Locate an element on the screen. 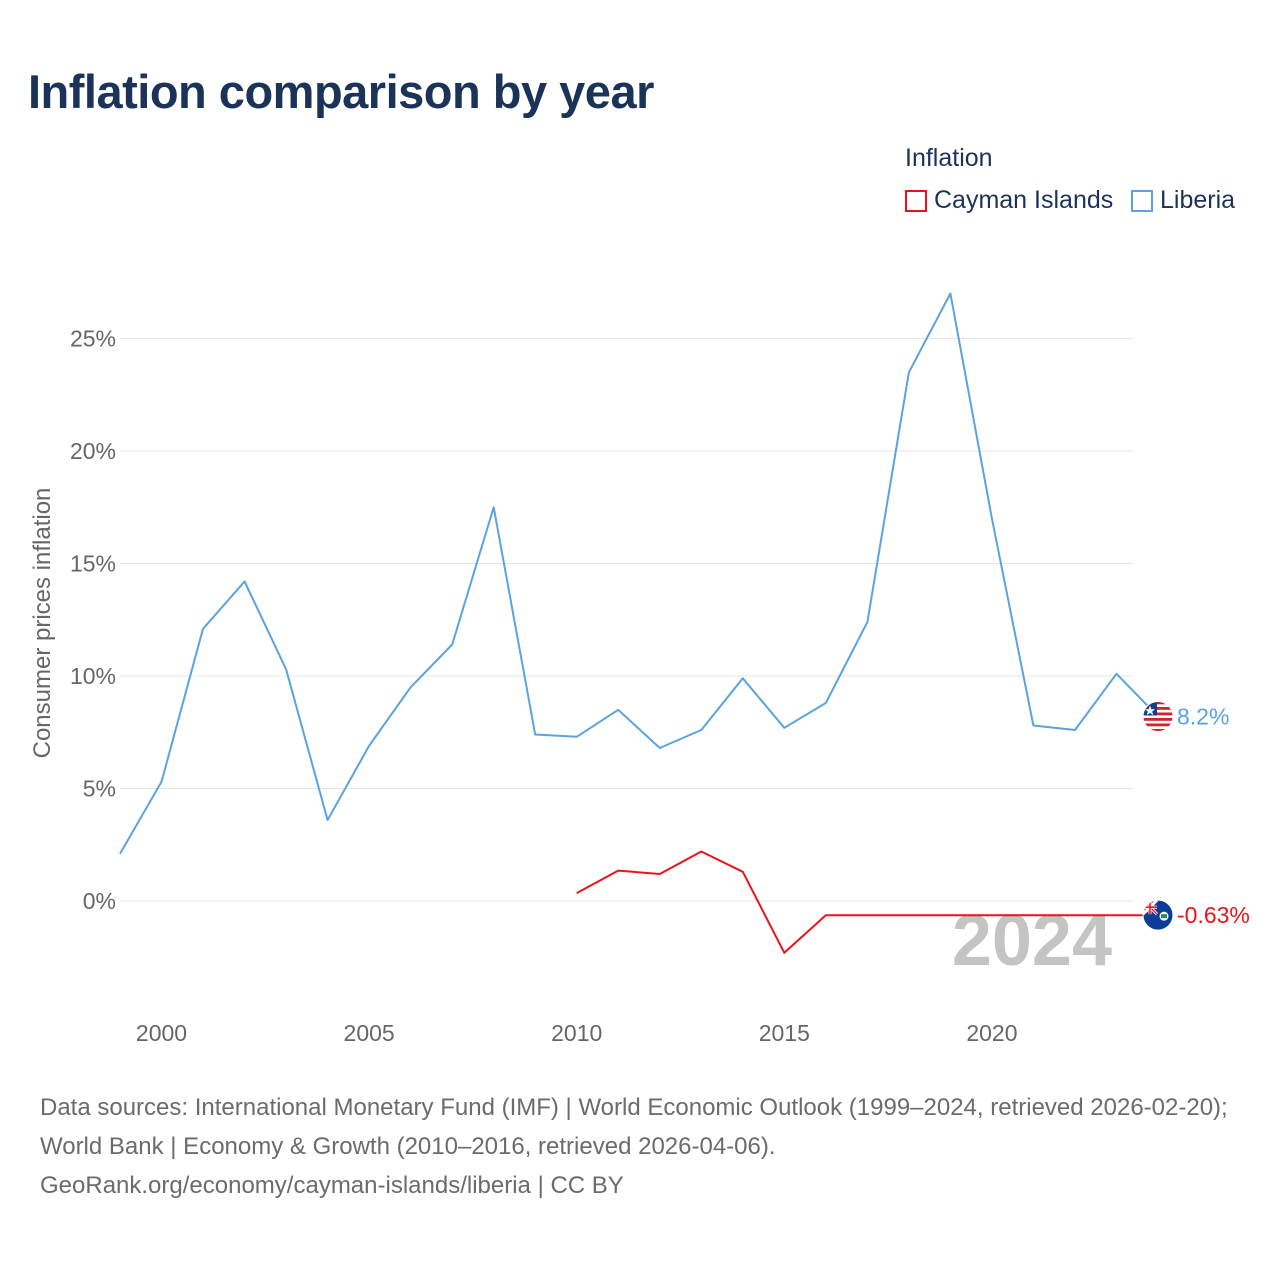 Image resolution: width=1280 pixels, height=1280 pixels. x-tick-label: 2000 is located at coordinates (161, 1033).